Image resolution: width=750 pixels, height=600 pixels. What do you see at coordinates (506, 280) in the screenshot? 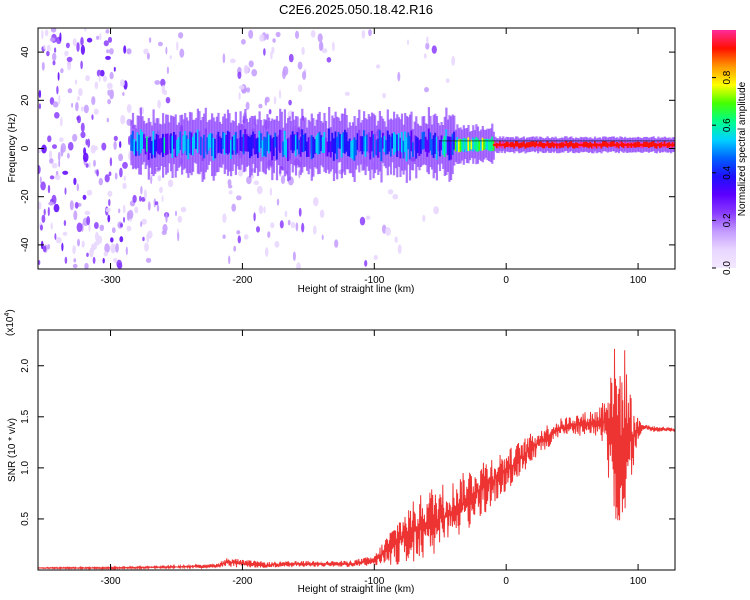
I see `spectrogram-x-tick-label: 0` at bounding box center [506, 280].